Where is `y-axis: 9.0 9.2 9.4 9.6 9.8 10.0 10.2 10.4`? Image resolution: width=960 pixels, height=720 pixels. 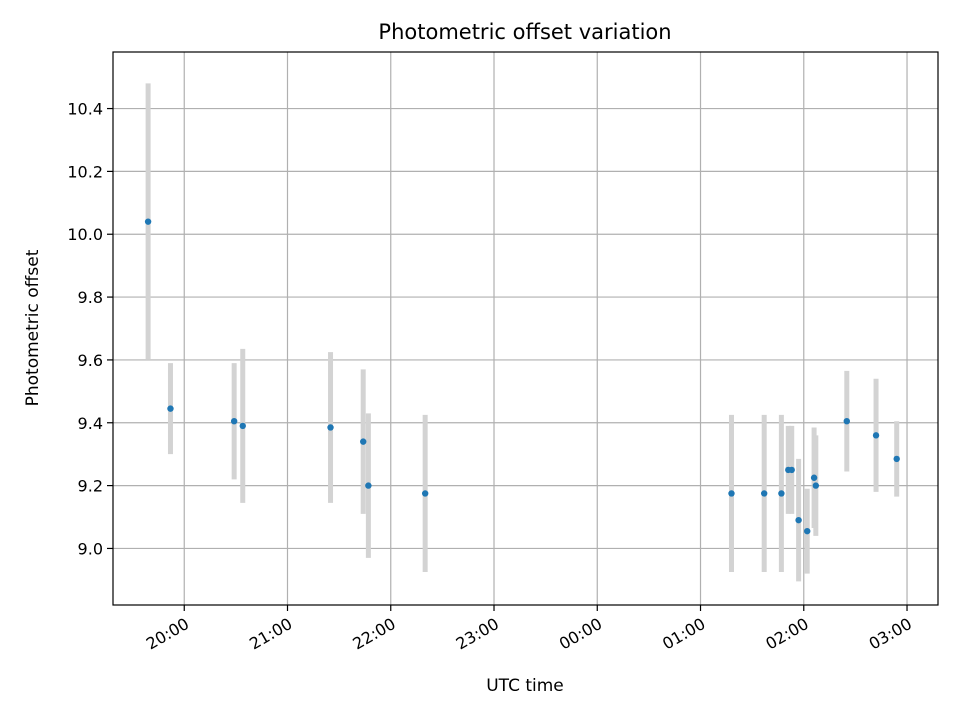 y-axis: 9.0 9.2 9.4 9.6 9.8 10.0 10.2 10.4 is located at coordinates (90, 329).